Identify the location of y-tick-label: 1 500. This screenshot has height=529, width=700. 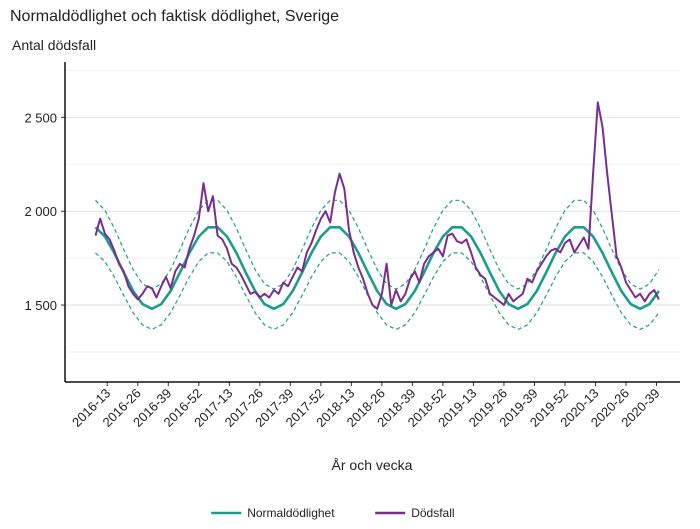
(40, 305).